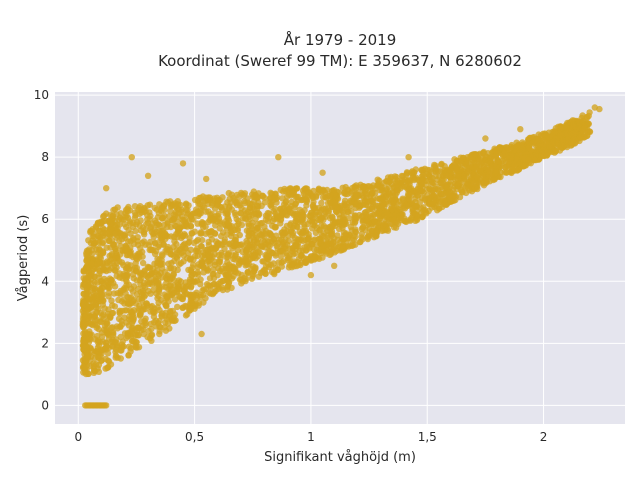  I want to click on x-tick-label: 1, so click(311, 437).